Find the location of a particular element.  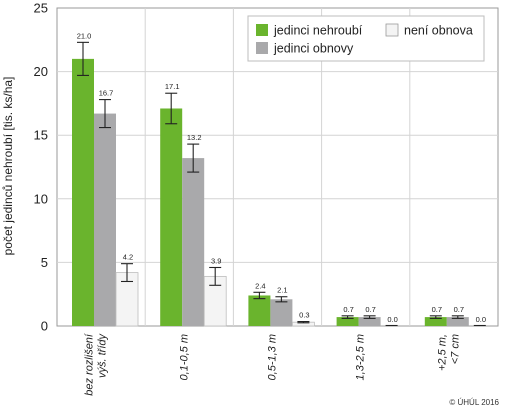

value-label: 4.2 is located at coordinates (128, 257).